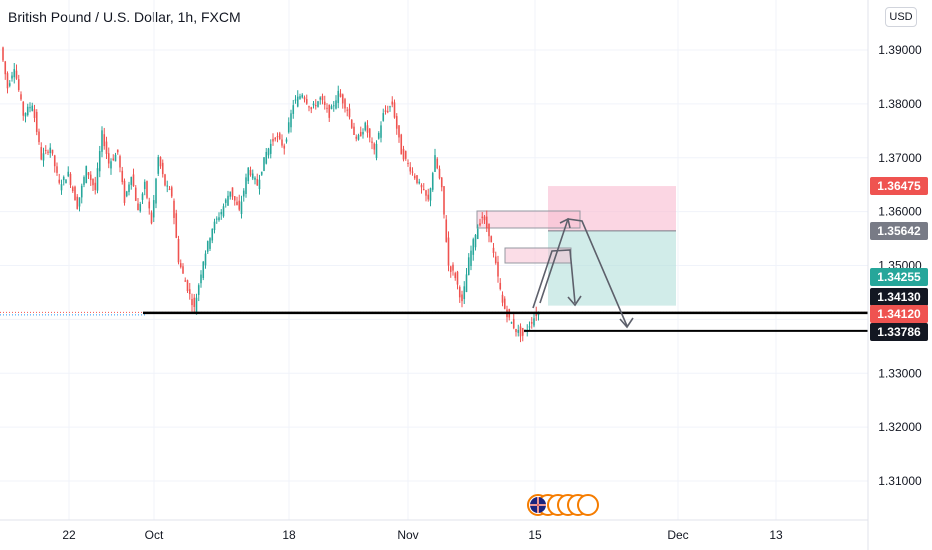  I want to click on economic-event-icon, so click(588, 505).